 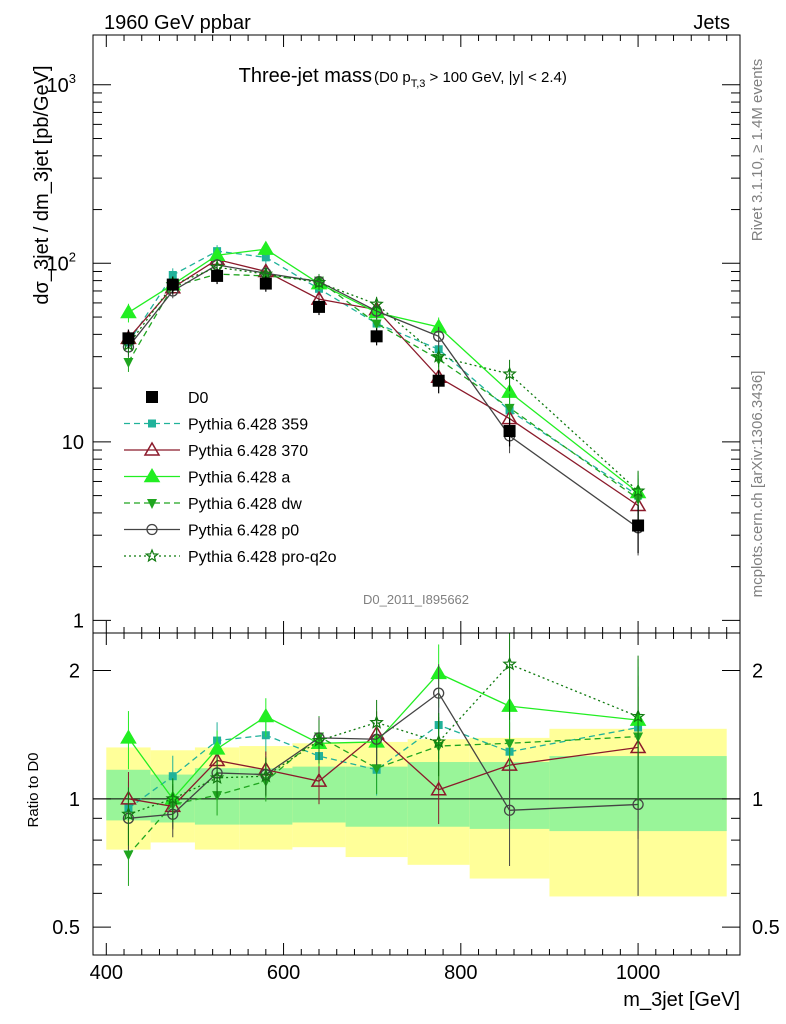 What do you see at coordinates (757, 672) in the screenshot?
I see `ratio-tick-label-right: 2` at bounding box center [757, 672].